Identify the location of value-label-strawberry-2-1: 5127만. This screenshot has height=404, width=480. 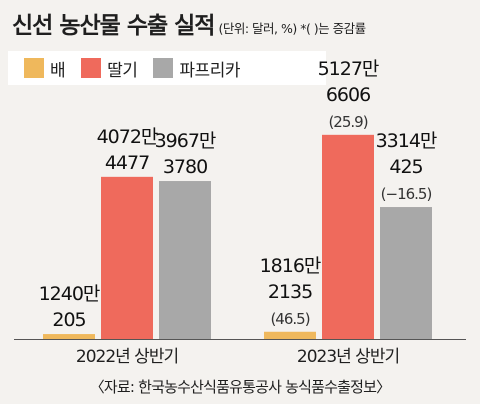
(348, 69).